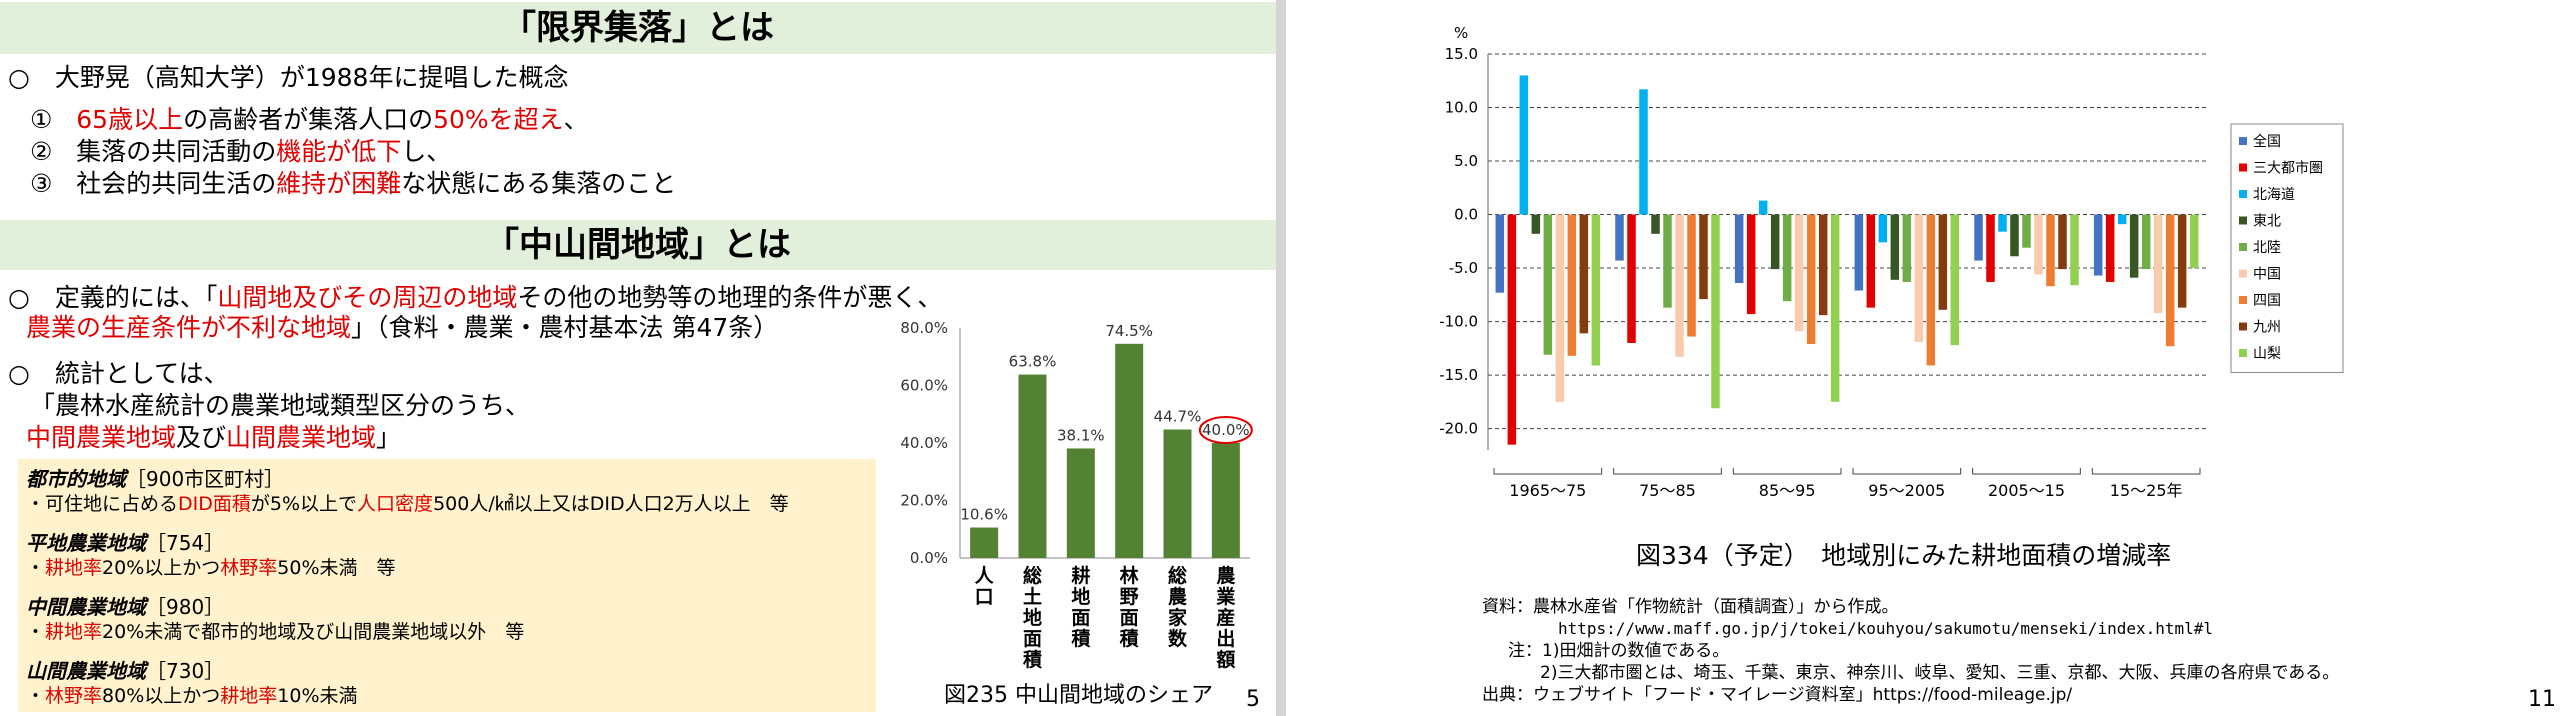  I want to click on intermediate-farming-criteria: ・耕地率20%未満で都市的地域及び山間農業地域以外 等, so click(275, 632).